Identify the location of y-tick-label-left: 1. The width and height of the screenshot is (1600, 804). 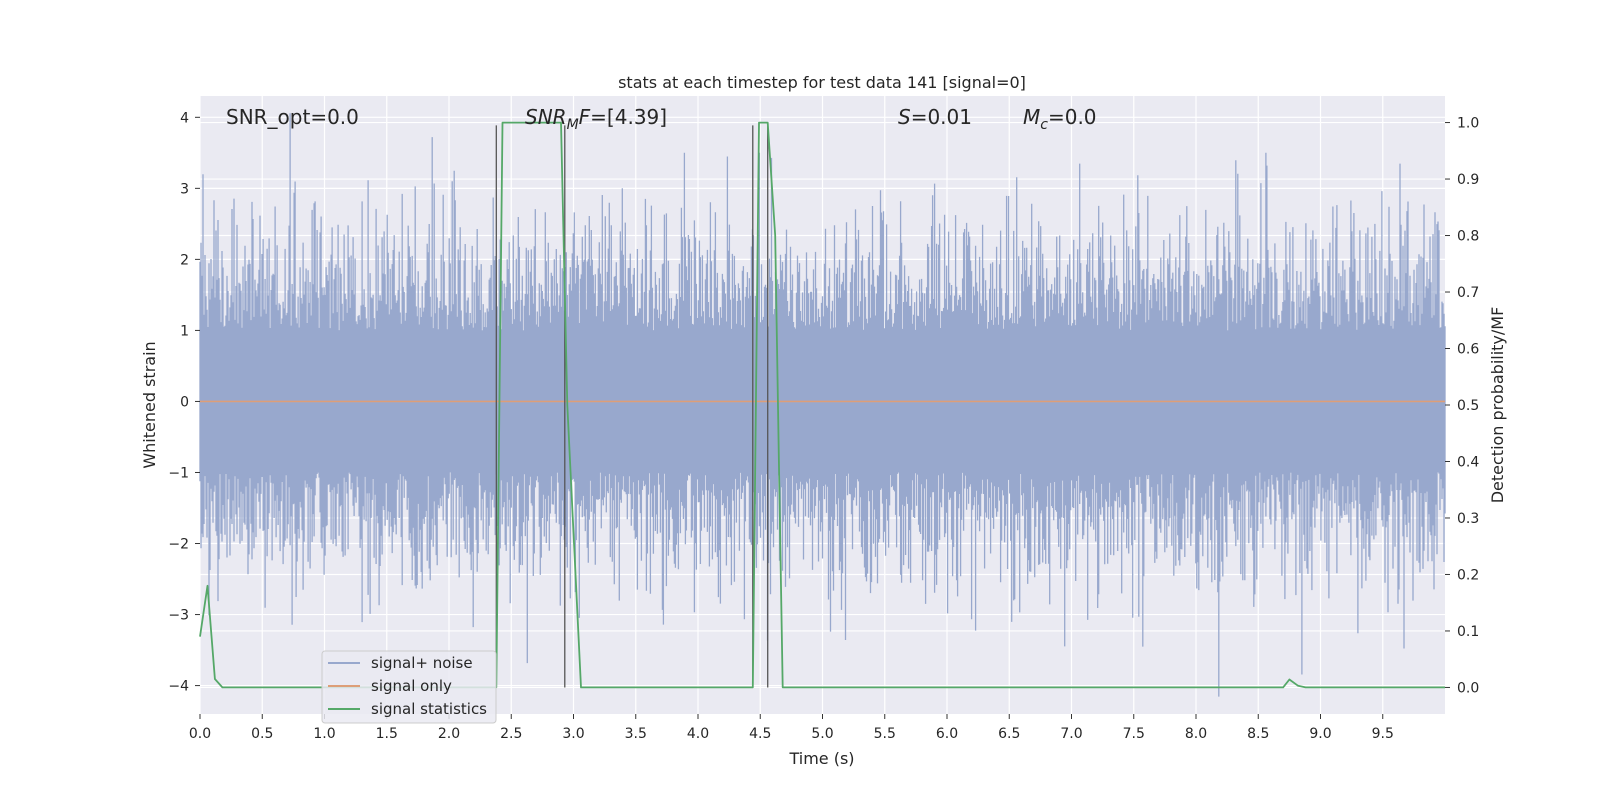
(184, 331).